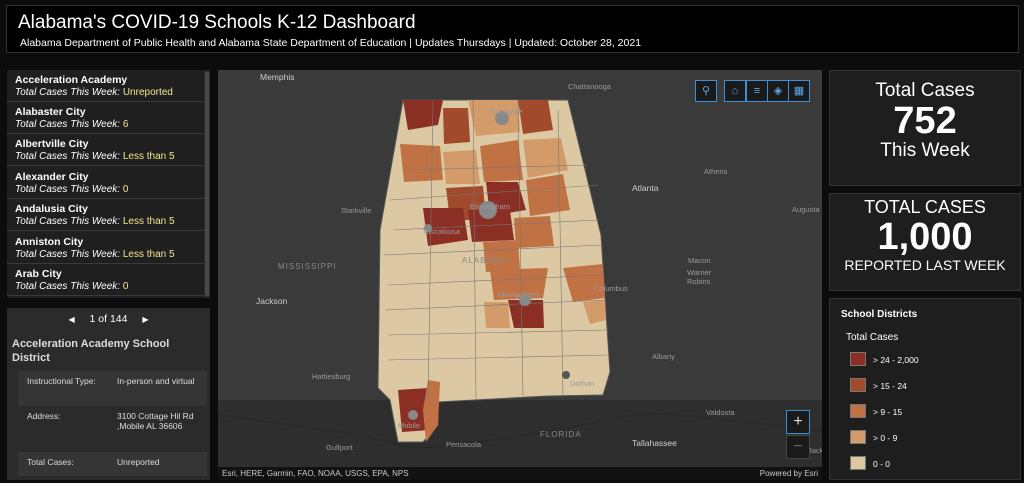 The image size is (1024, 483). I want to click on zoom-out-button: −, so click(798, 447).